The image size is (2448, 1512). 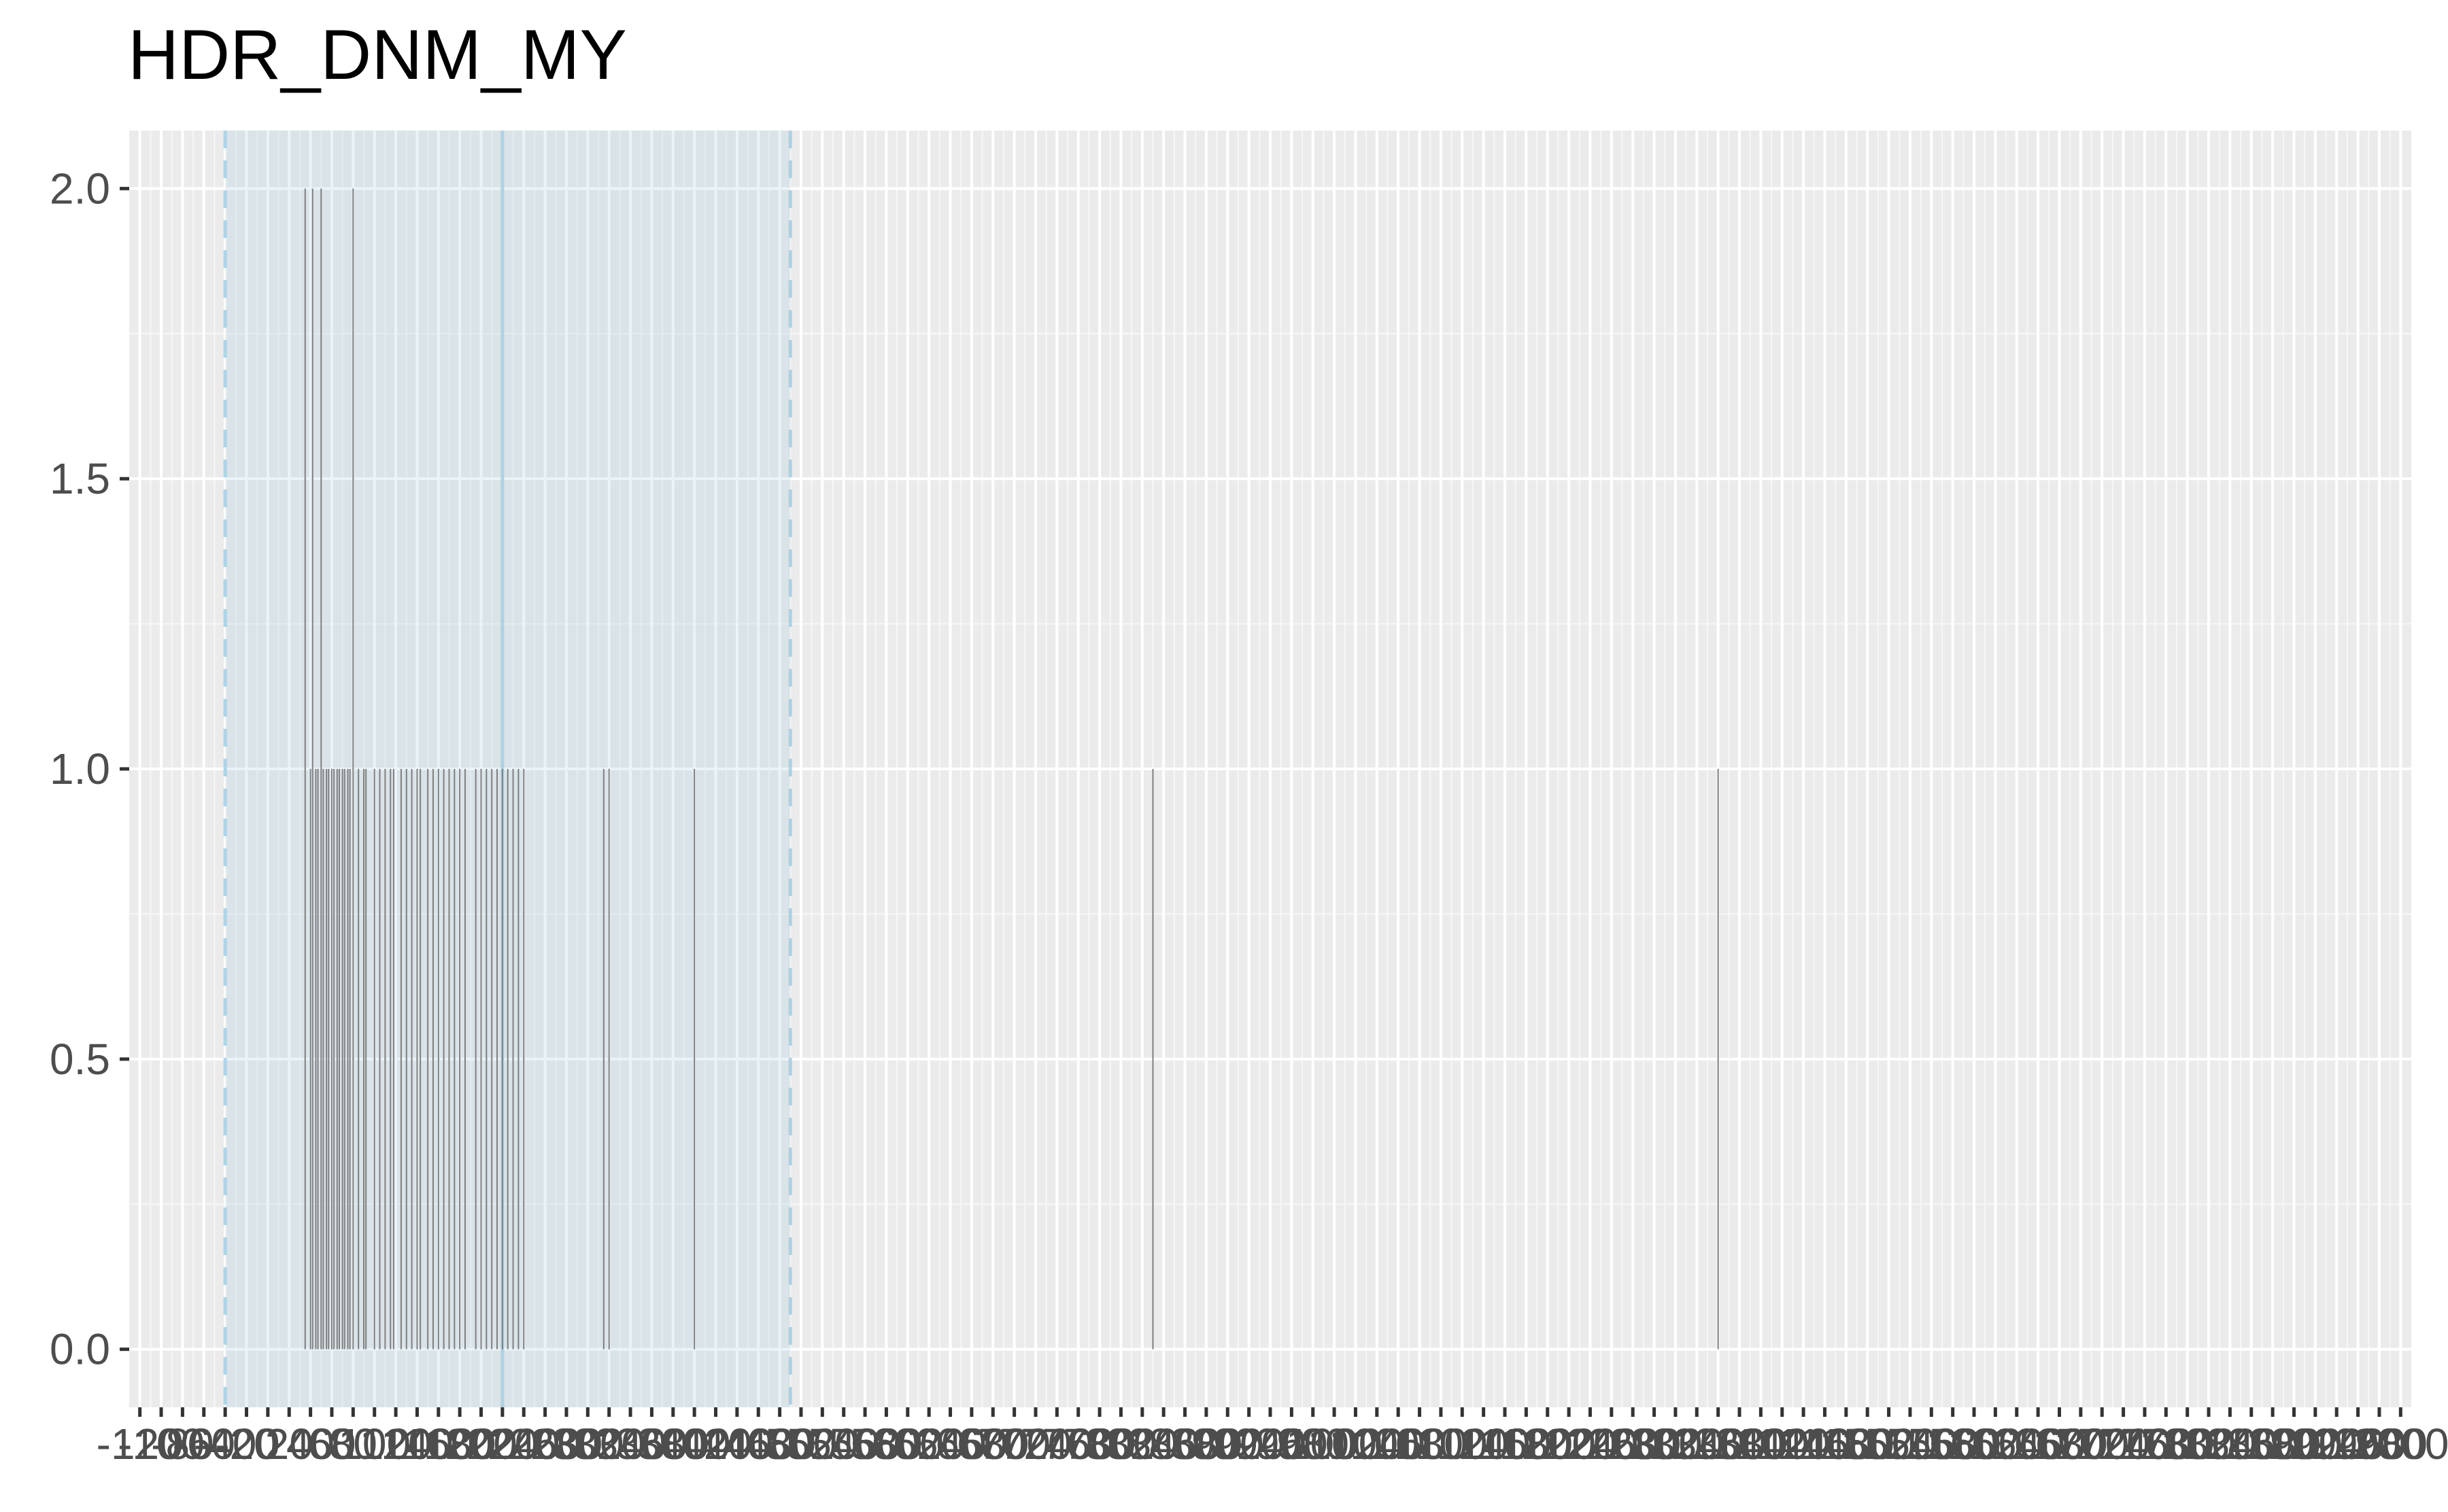 What do you see at coordinates (268, 1444) in the screenshot?
I see `x-tick-label: 0` at bounding box center [268, 1444].